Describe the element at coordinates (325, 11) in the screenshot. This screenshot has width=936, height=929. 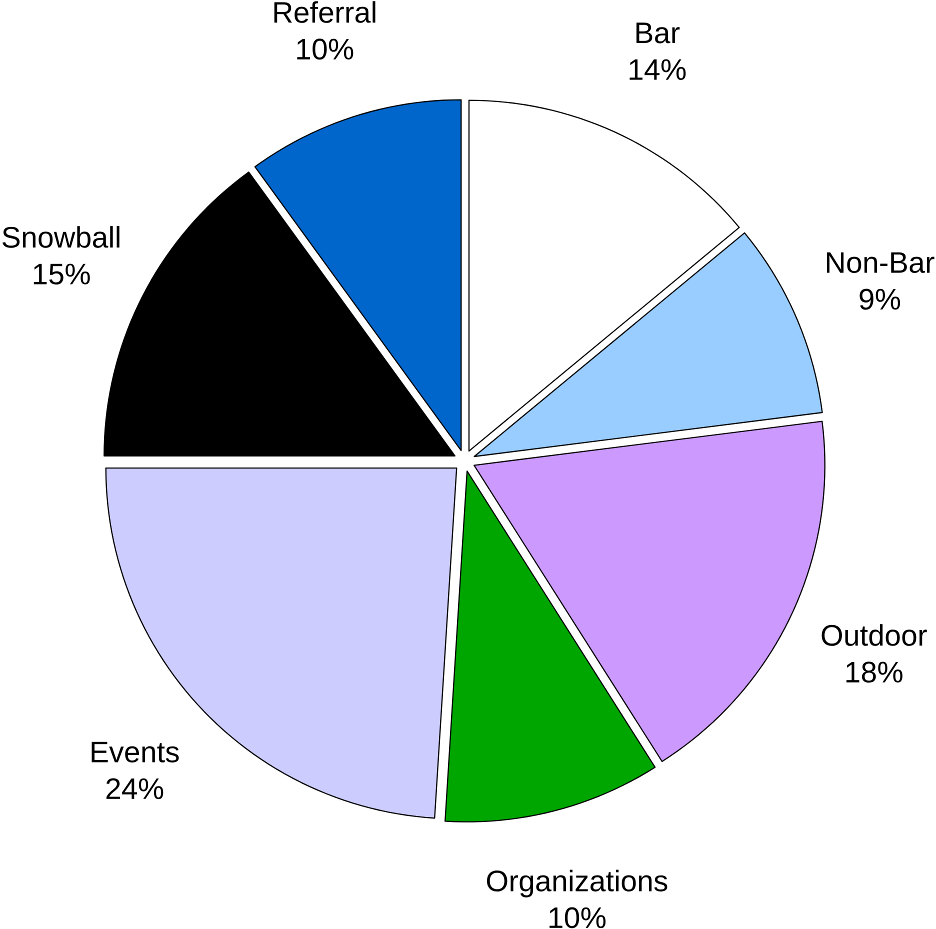
I see `slice-label: Referral` at that location.